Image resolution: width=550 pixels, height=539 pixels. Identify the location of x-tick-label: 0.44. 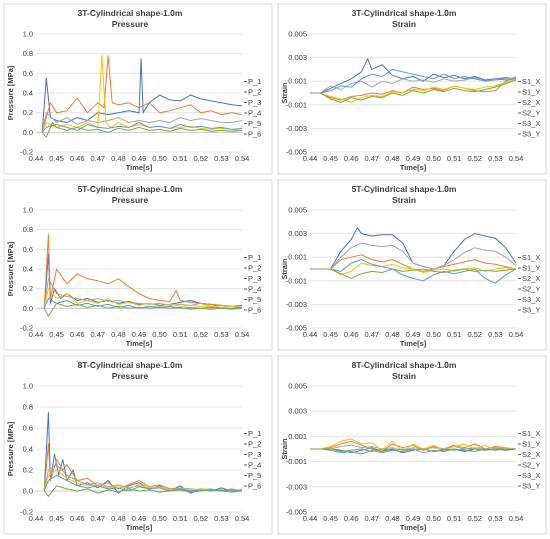
(36, 334).